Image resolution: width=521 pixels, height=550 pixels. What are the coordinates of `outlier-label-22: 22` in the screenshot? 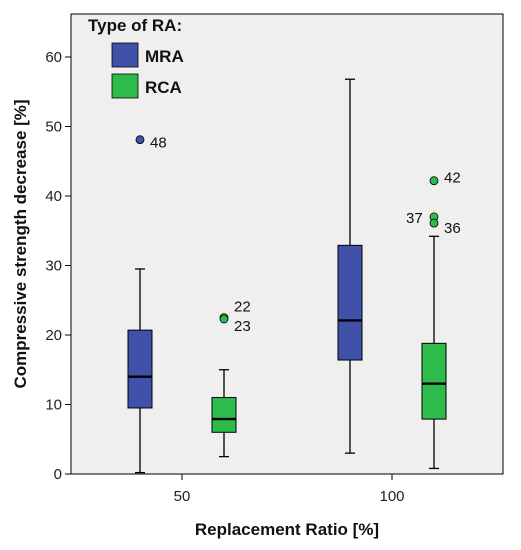 It's located at (242, 307).